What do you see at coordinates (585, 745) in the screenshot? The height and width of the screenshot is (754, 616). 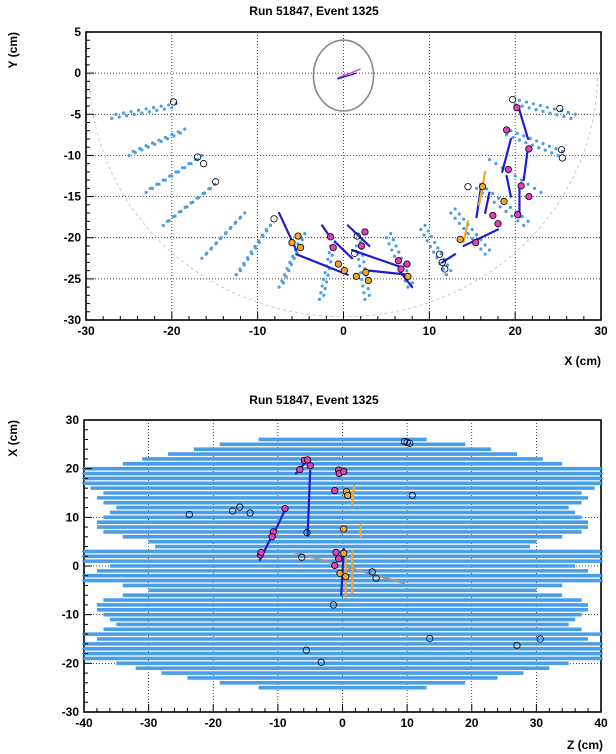 I see `x-axis-label: Z (cm)` at bounding box center [585, 745].